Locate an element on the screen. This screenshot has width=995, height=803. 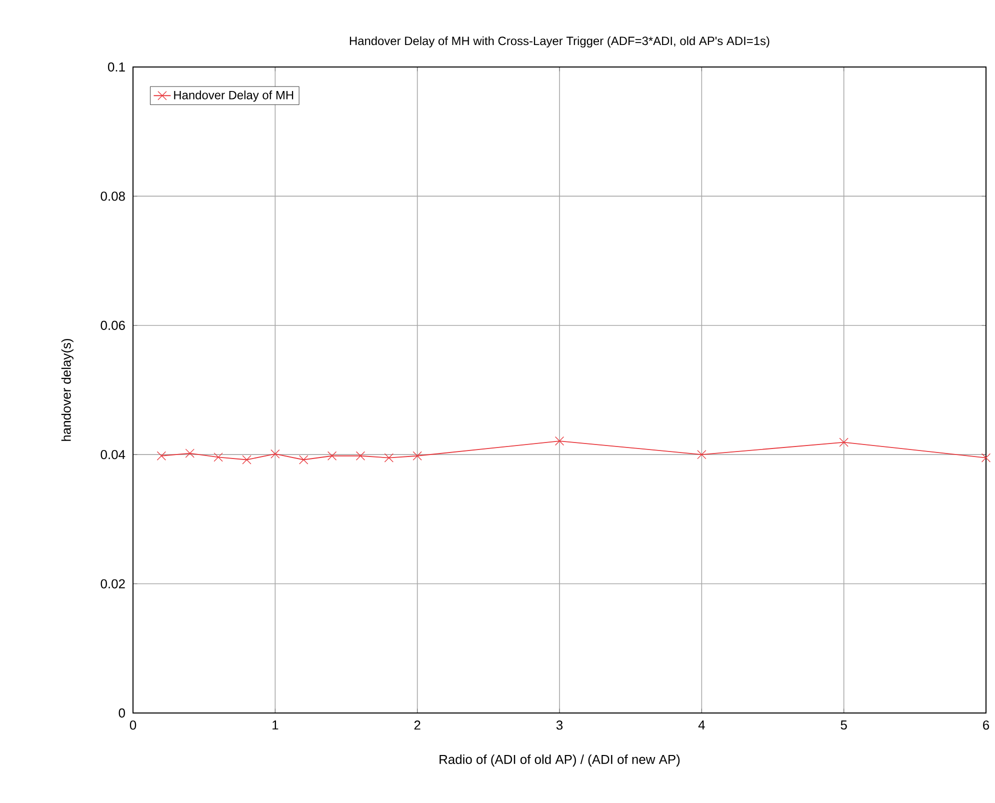
x-tick-label: 6 is located at coordinates (986, 725).